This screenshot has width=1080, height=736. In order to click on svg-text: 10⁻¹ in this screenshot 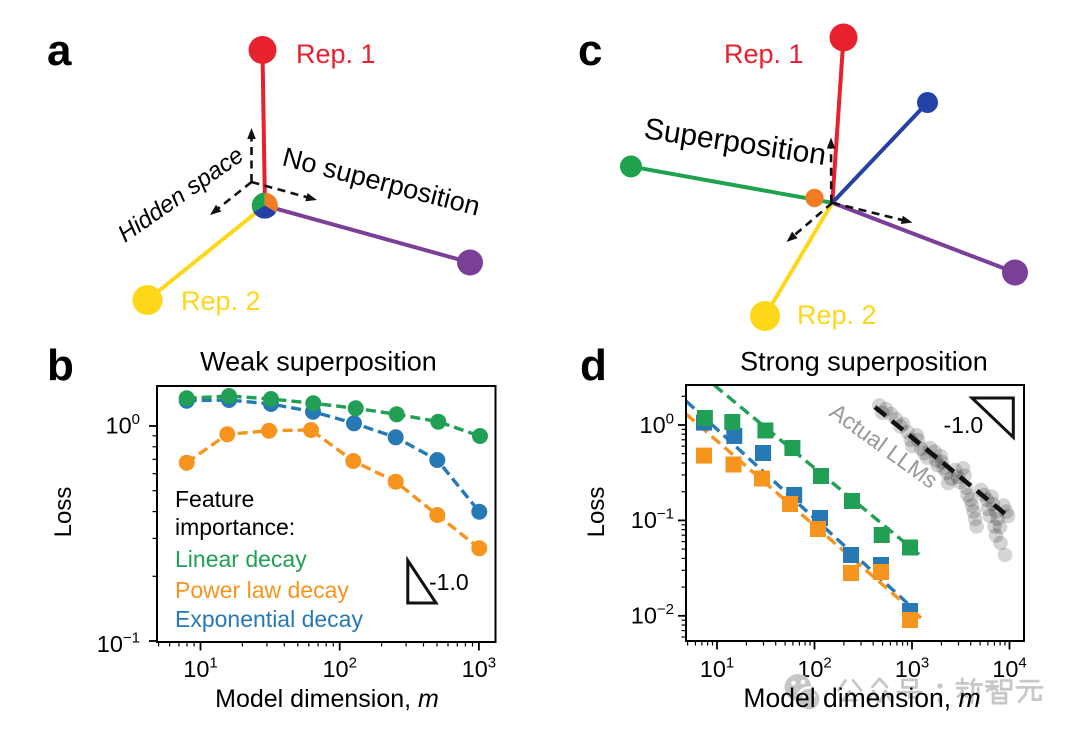, I will do `click(118, 644)`.